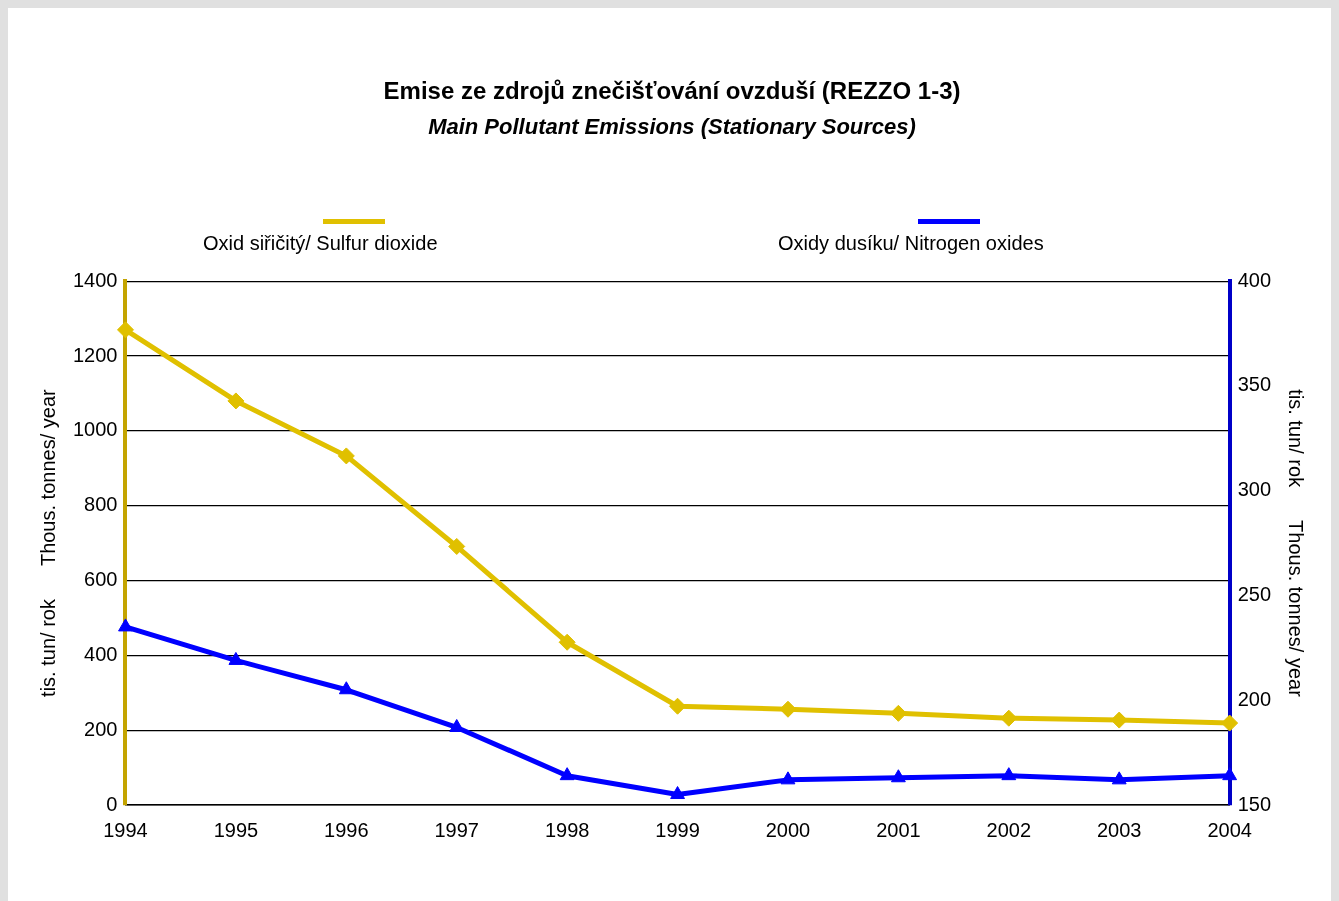  What do you see at coordinates (112, 803) in the screenshot?
I see `y-tick-label: 0` at bounding box center [112, 803].